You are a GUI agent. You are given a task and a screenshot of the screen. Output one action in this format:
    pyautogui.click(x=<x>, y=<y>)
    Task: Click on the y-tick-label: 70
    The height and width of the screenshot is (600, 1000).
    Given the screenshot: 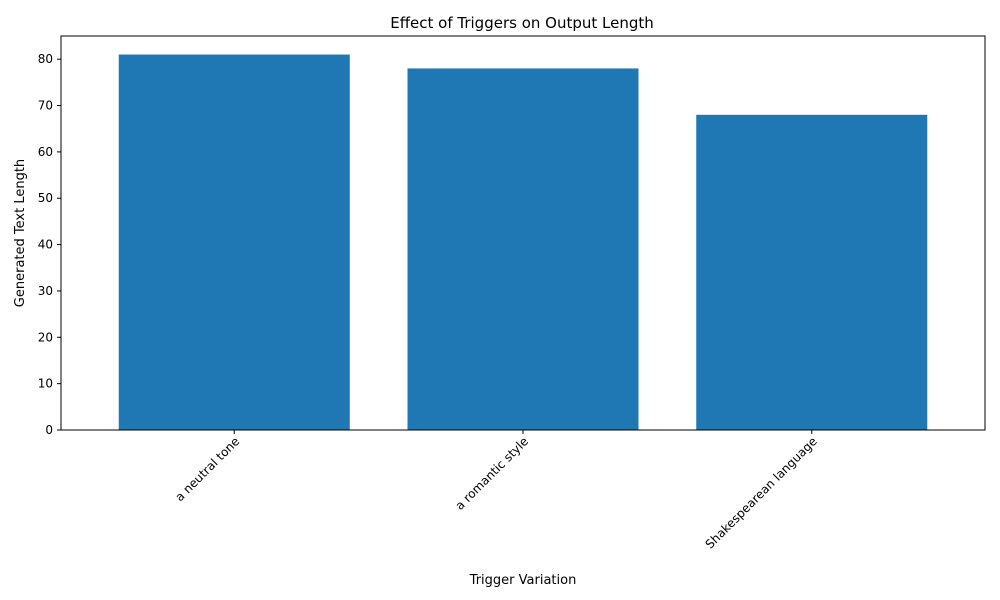 What is the action you would take?
    pyautogui.click(x=45, y=106)
    